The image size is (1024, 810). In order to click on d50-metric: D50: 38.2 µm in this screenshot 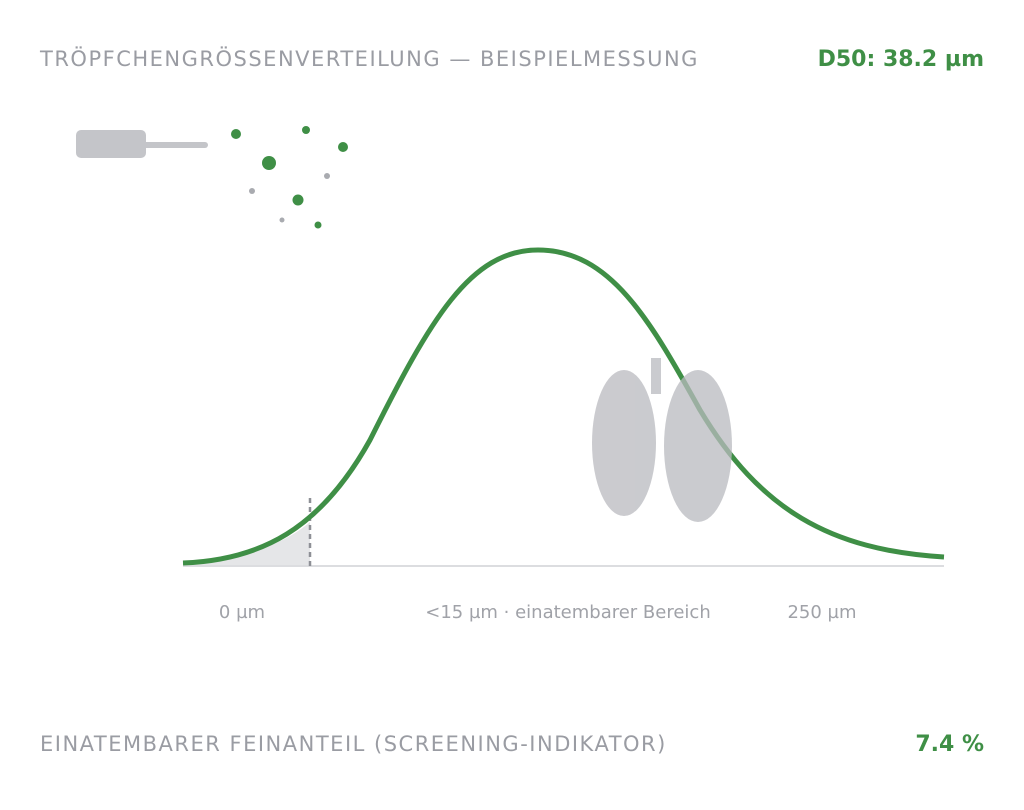, I will do `click(901, 59)`.